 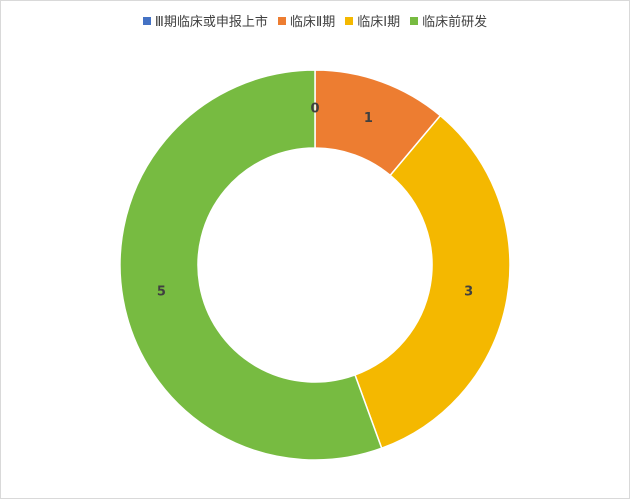 I want to click on data-label-preclinical: 5, so click(x=161, y=292).